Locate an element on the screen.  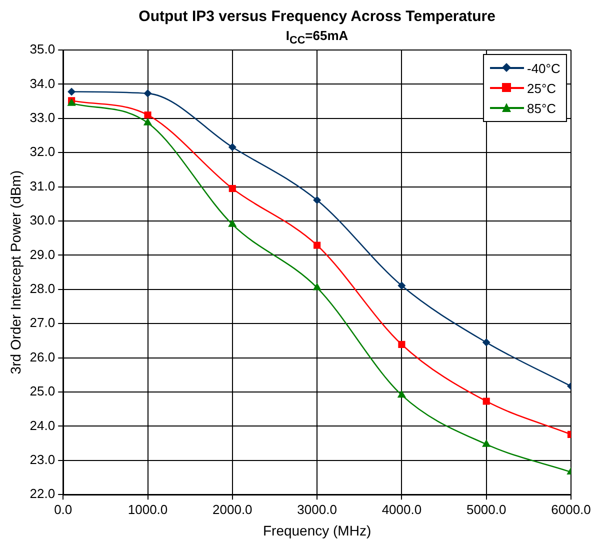
x-tick-label: 2000.0 is located at coordinates (232, 509).